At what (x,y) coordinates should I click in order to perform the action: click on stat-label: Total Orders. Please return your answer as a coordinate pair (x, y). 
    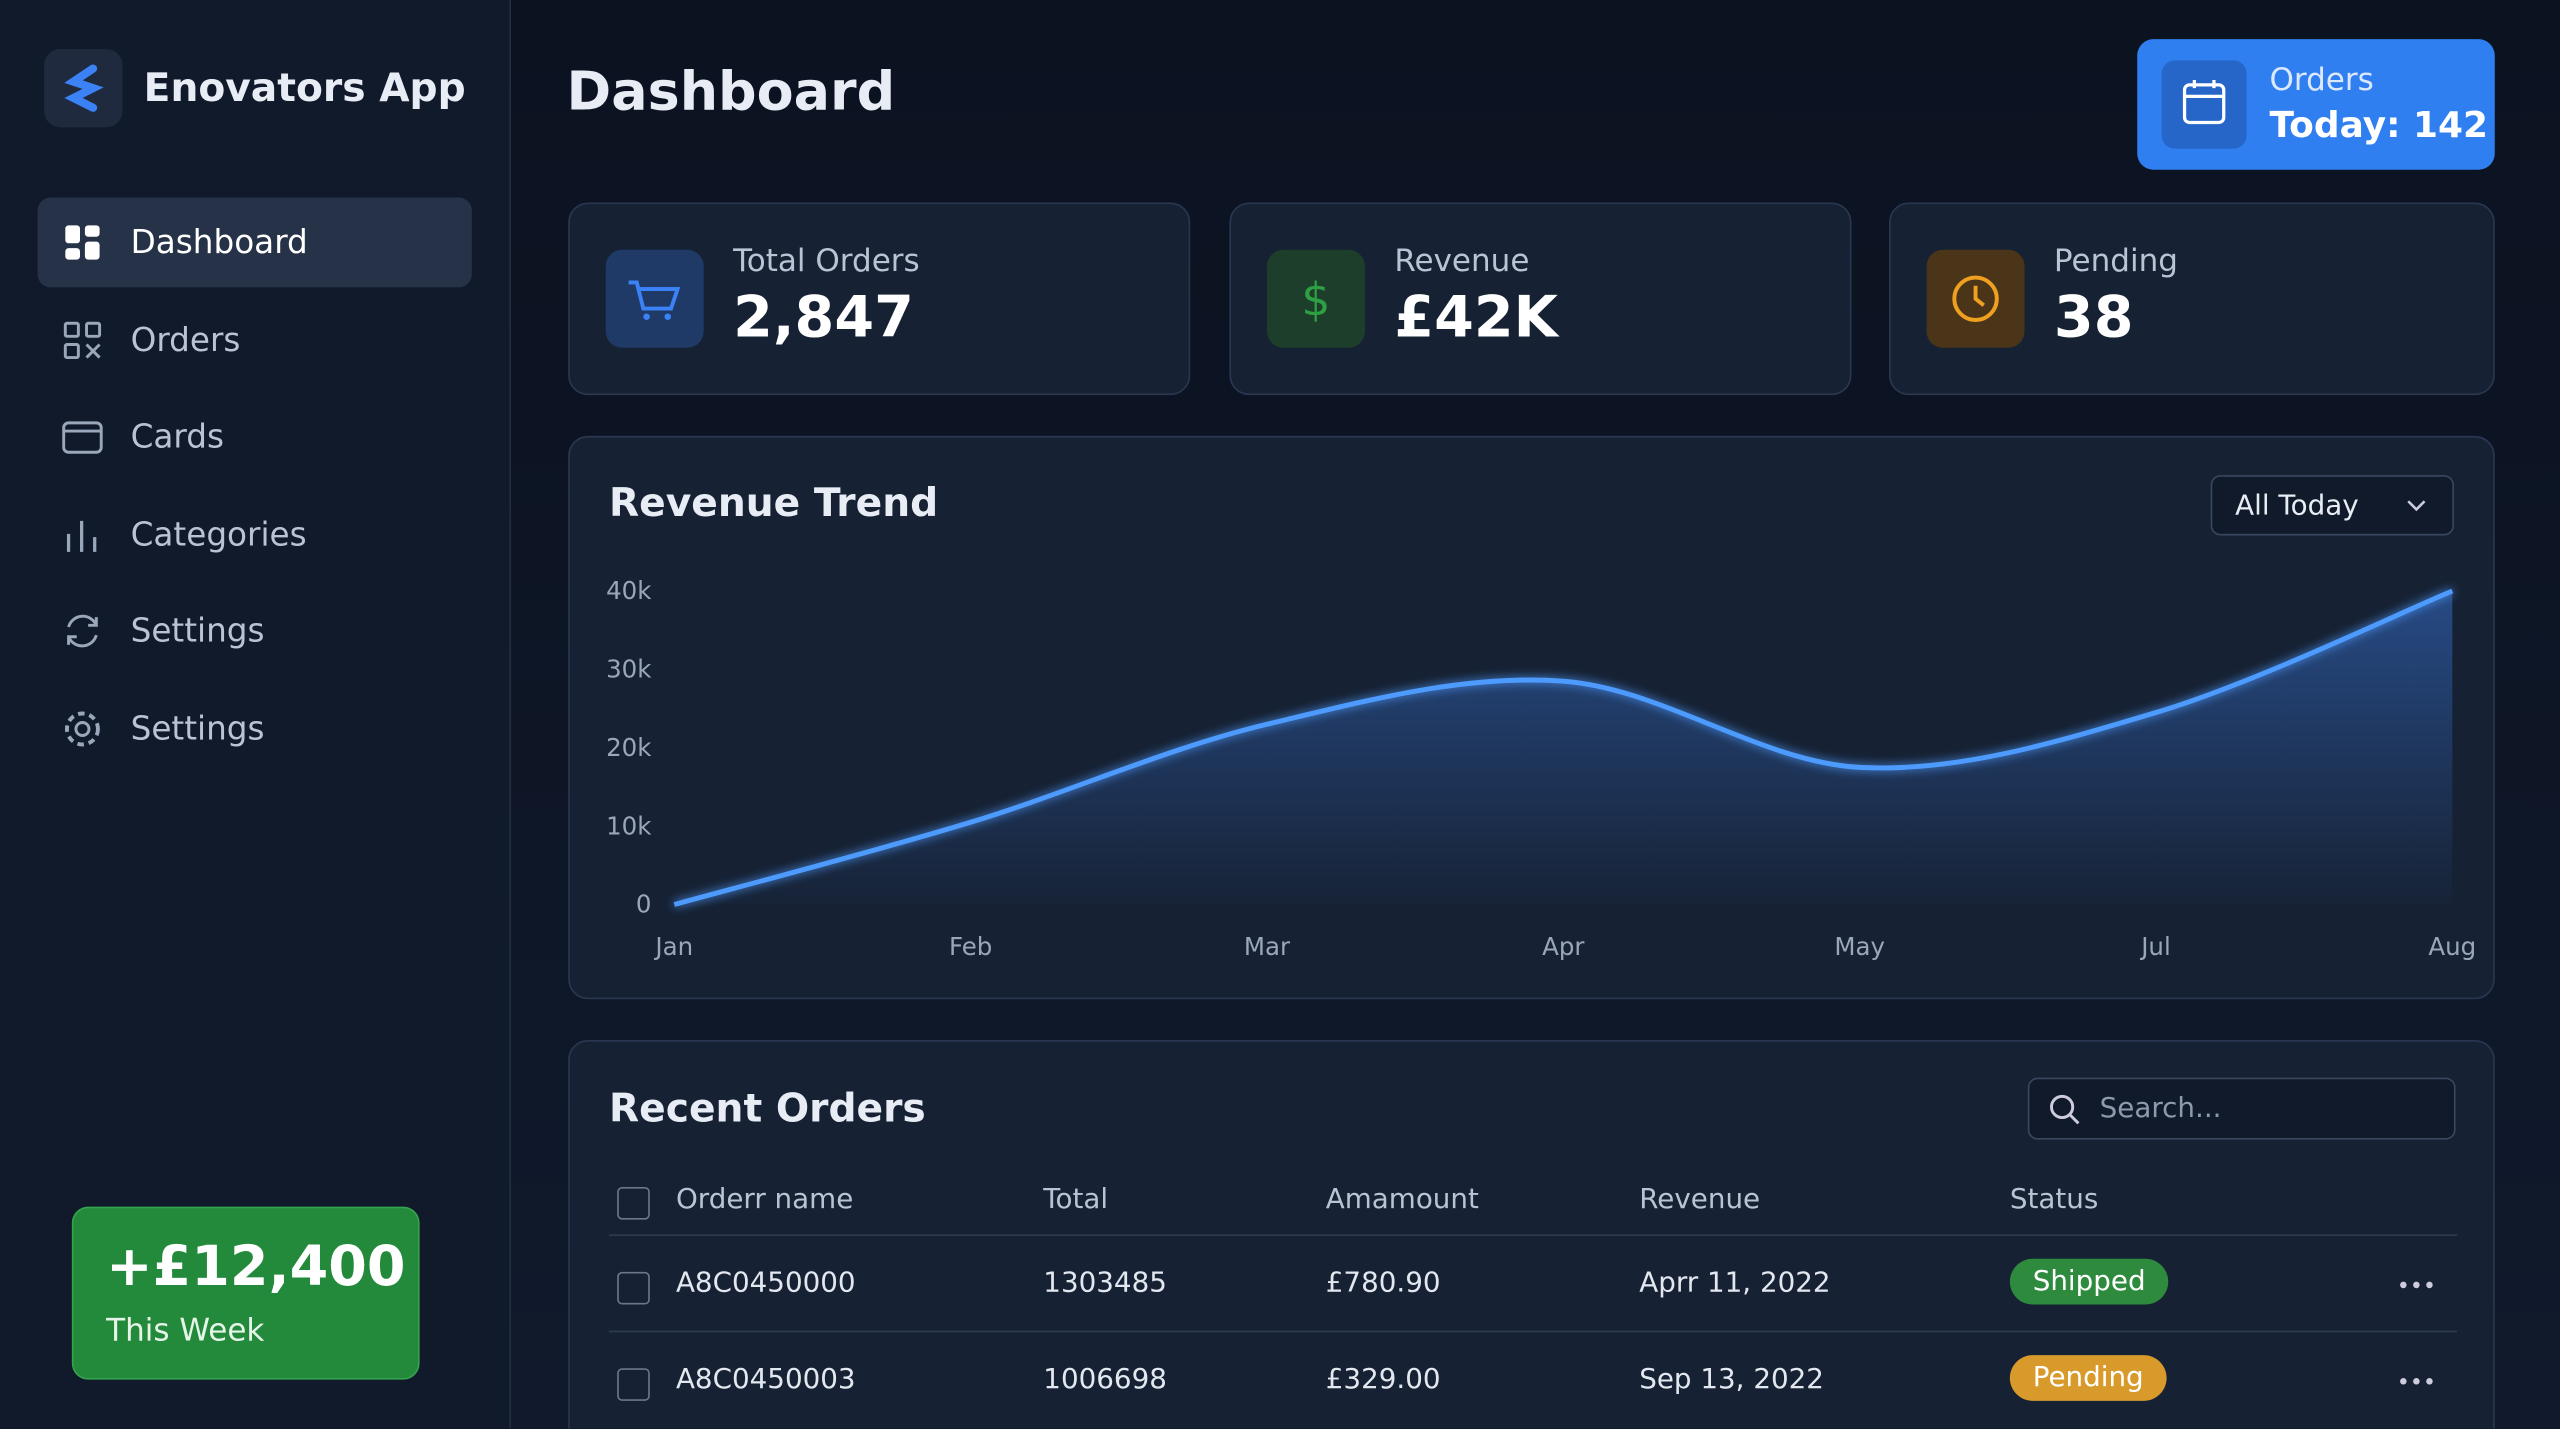
    Looking at the image, I should click on (826, 261).